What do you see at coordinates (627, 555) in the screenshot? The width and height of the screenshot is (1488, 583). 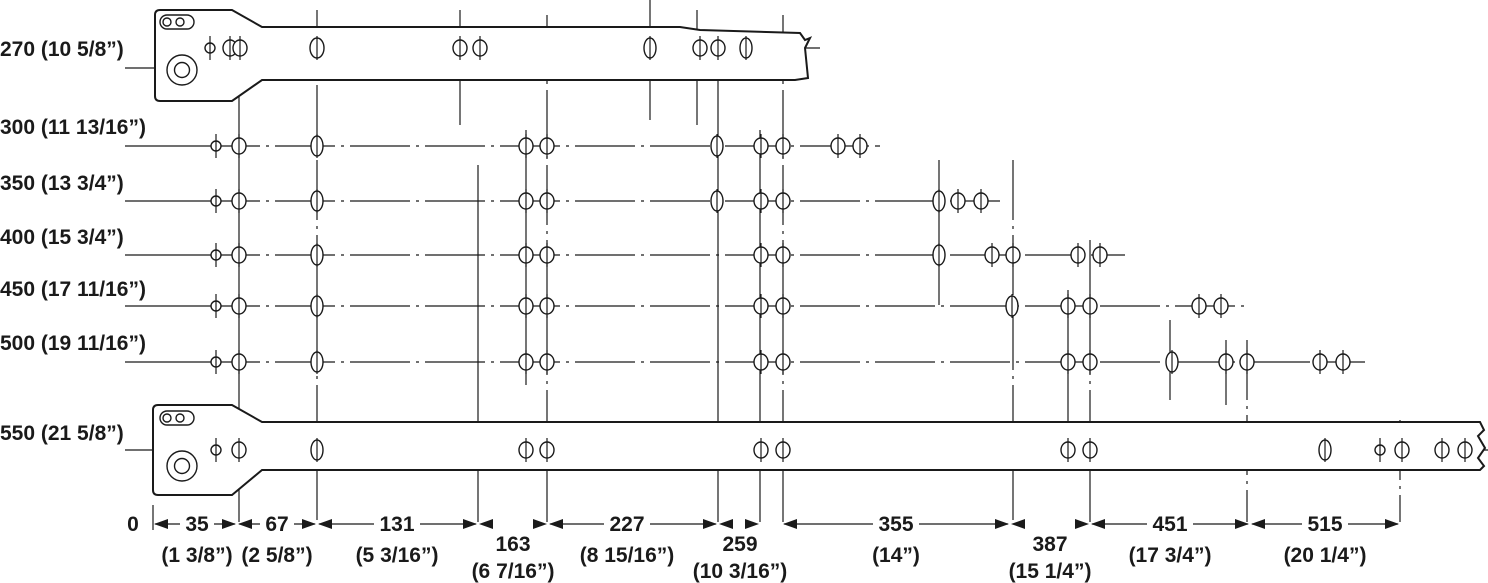 I see `dimension-inch-label: (8 15/16”)` at bounding box center [627, 555].